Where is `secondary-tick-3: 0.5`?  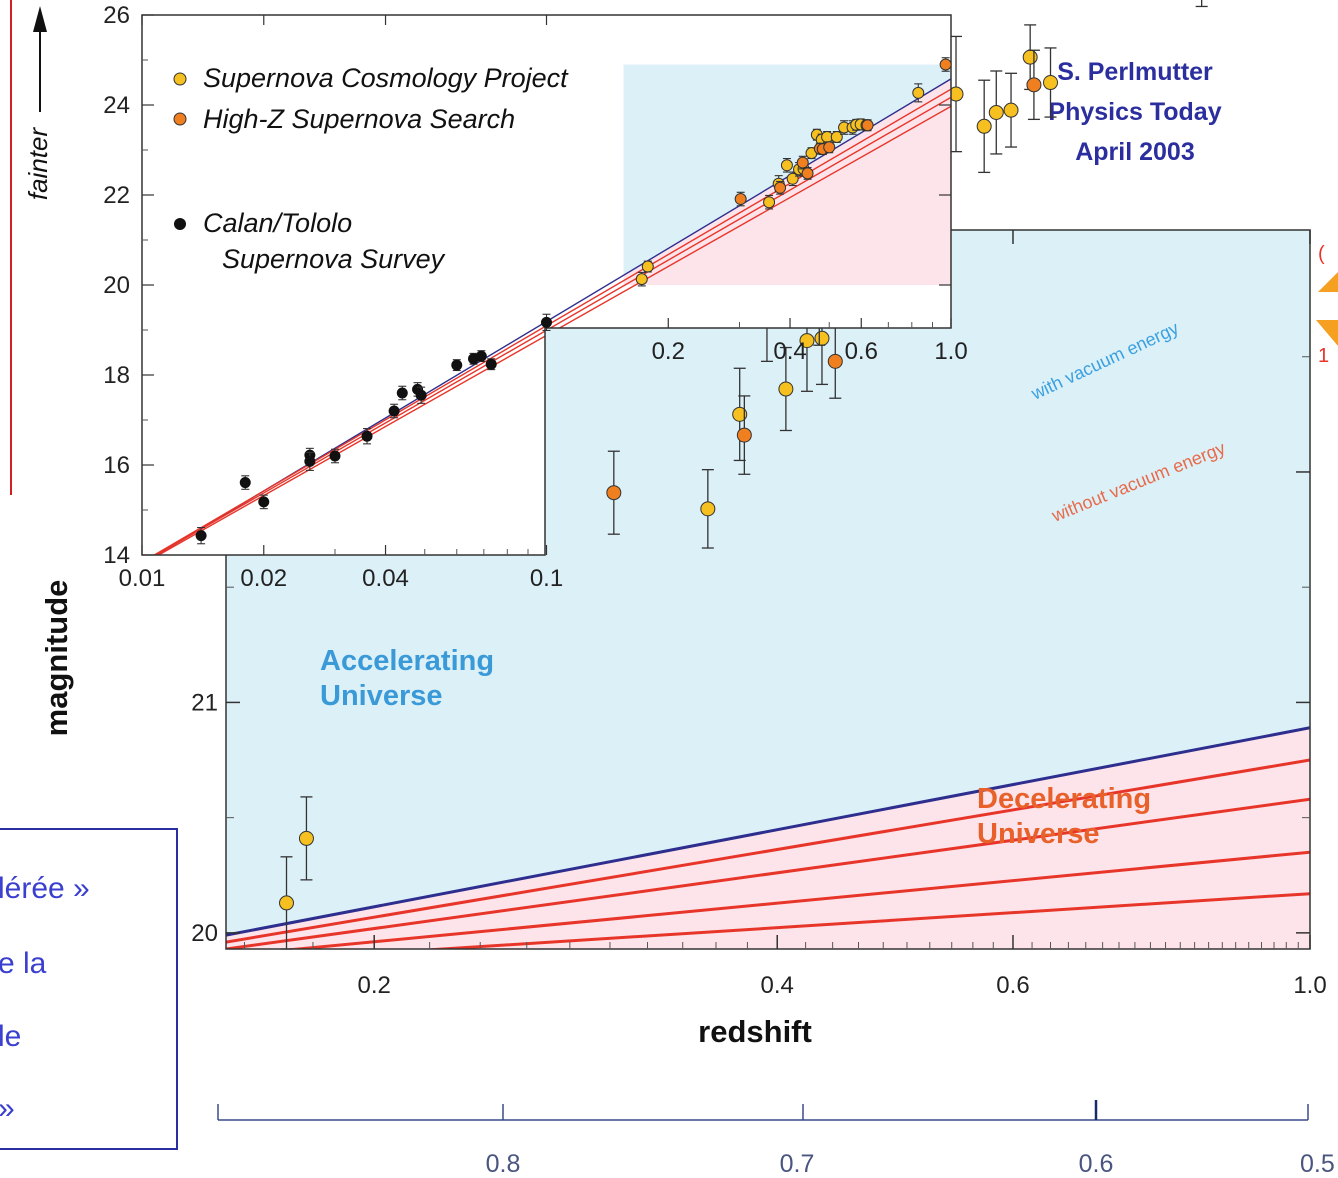
secondary-tick-3: 0.5 is located at coordinates (1317, 1164).